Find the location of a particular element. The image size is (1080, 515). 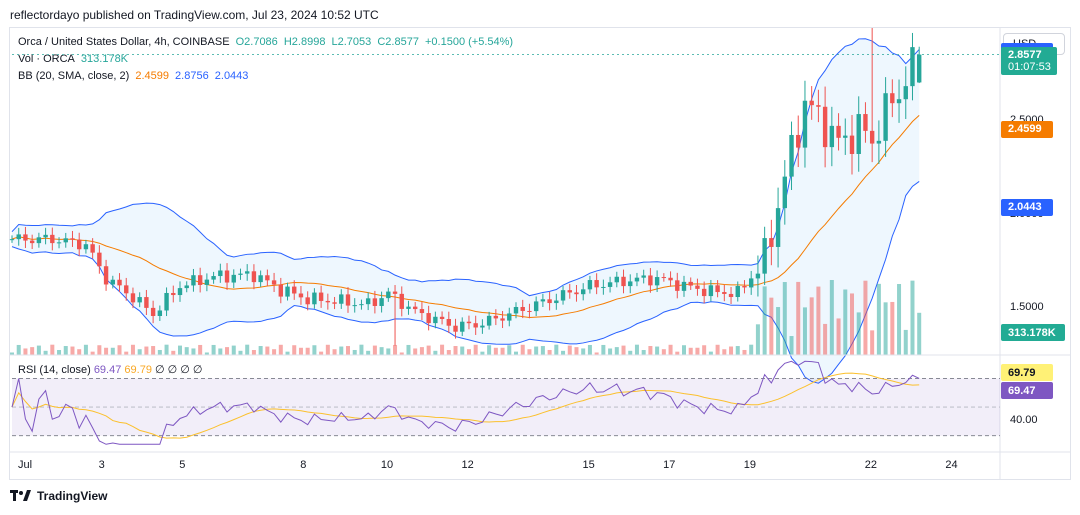

price-tag: 2.8577 01:07:53 is located at coordinates (1029, 60).